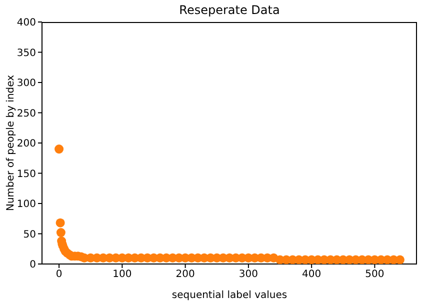  I want to click on x-tick-label: 500, so click(374, 274).